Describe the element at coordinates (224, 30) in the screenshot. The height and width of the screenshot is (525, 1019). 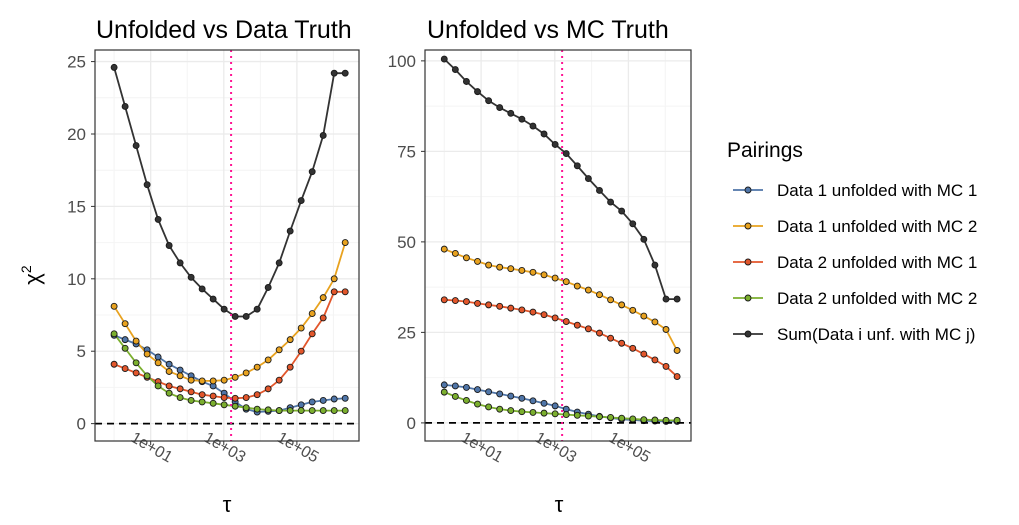
I see `panel-title: Unfolded vs Data Truth` at that location.